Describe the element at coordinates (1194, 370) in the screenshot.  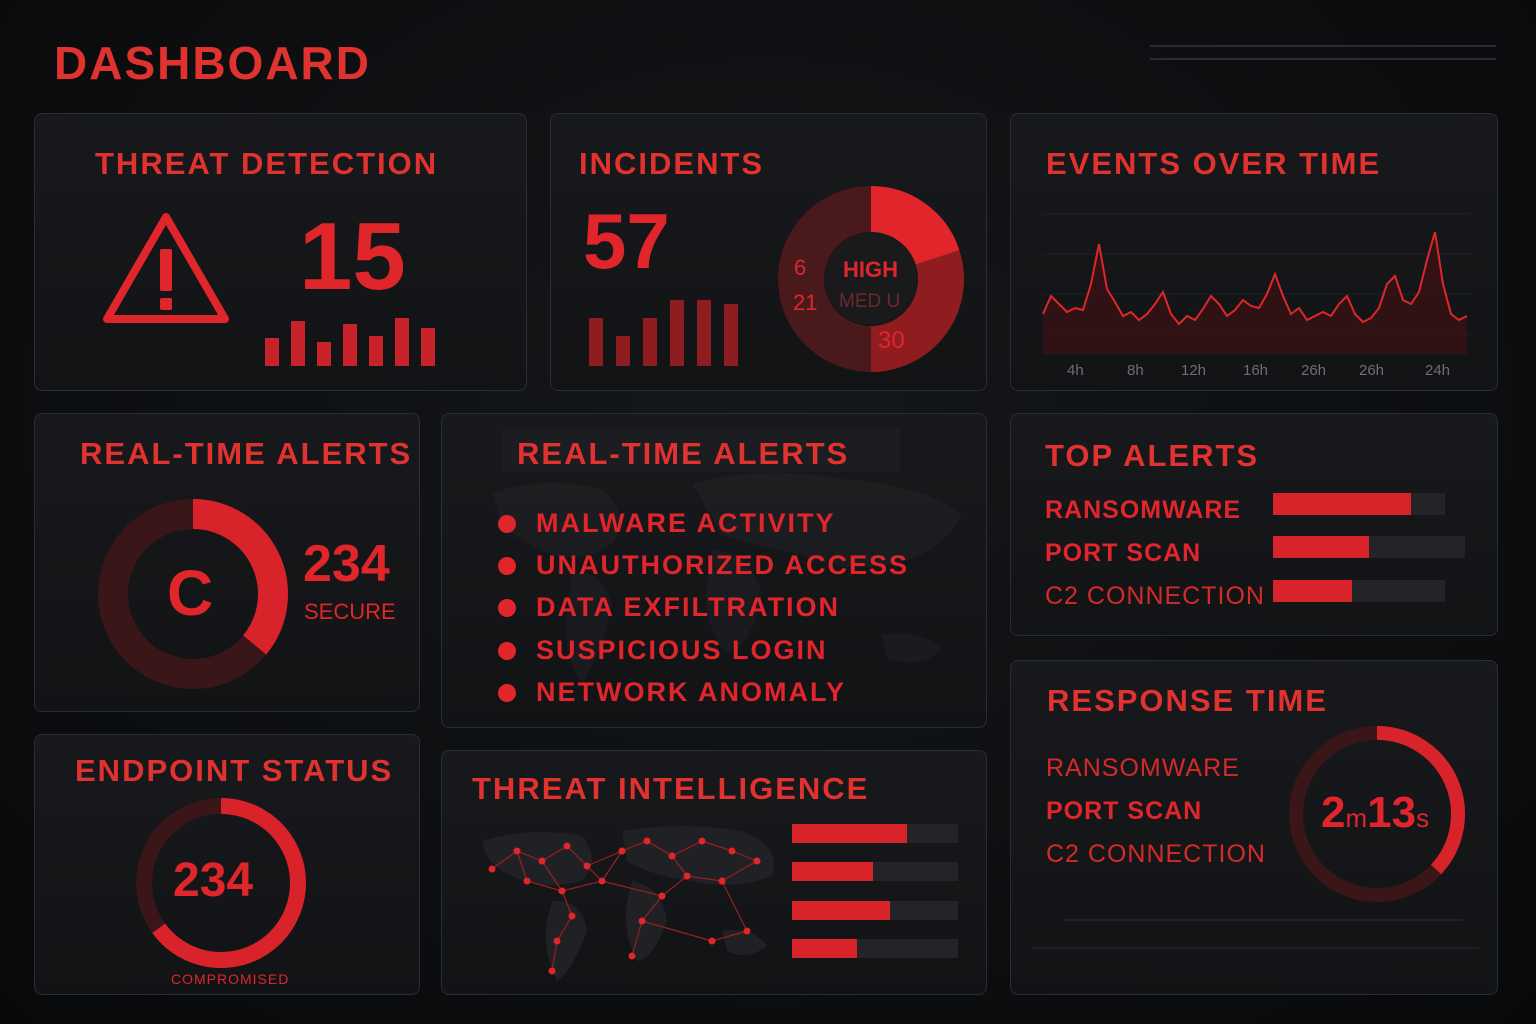
I see `x-axis-tick: 12h` at that location.